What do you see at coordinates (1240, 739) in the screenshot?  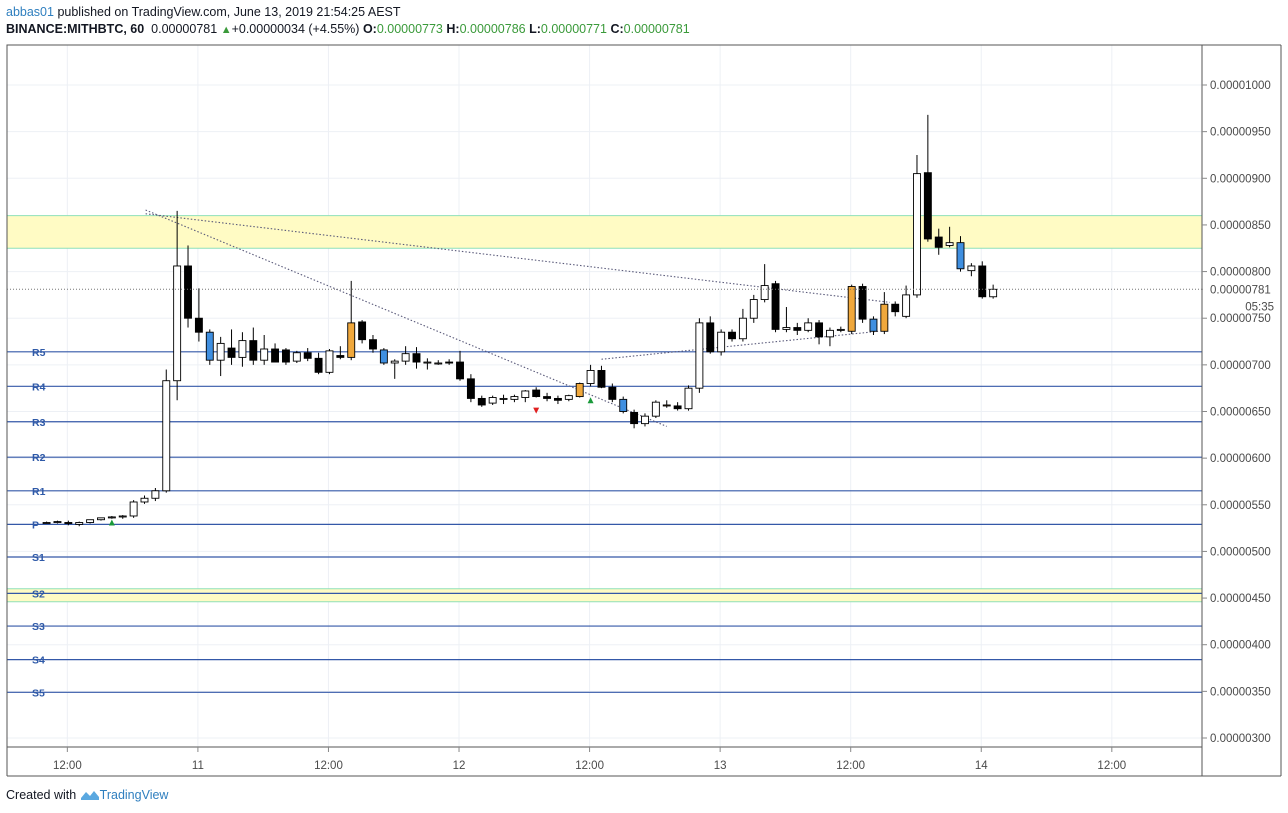 I see `y-tick-label: 0.00000300` at bounding box center [1240, 739].